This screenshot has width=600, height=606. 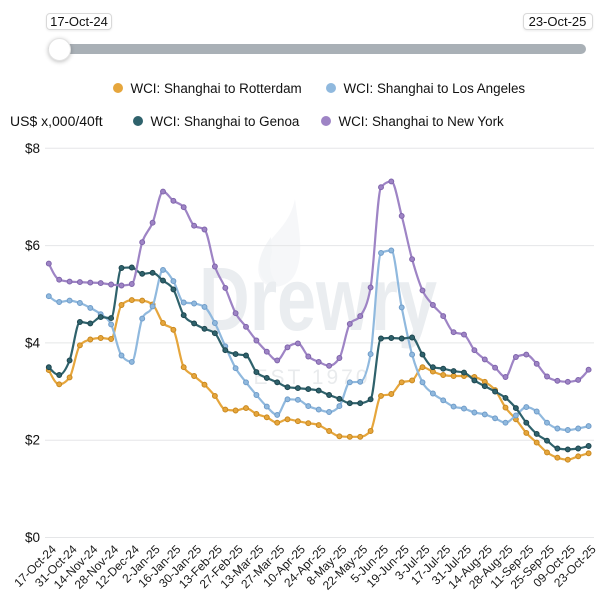 What do you see at coordinates (32, 148) in the screenshot?
I see `svg-text: $8` at bounding box center [32, 148].